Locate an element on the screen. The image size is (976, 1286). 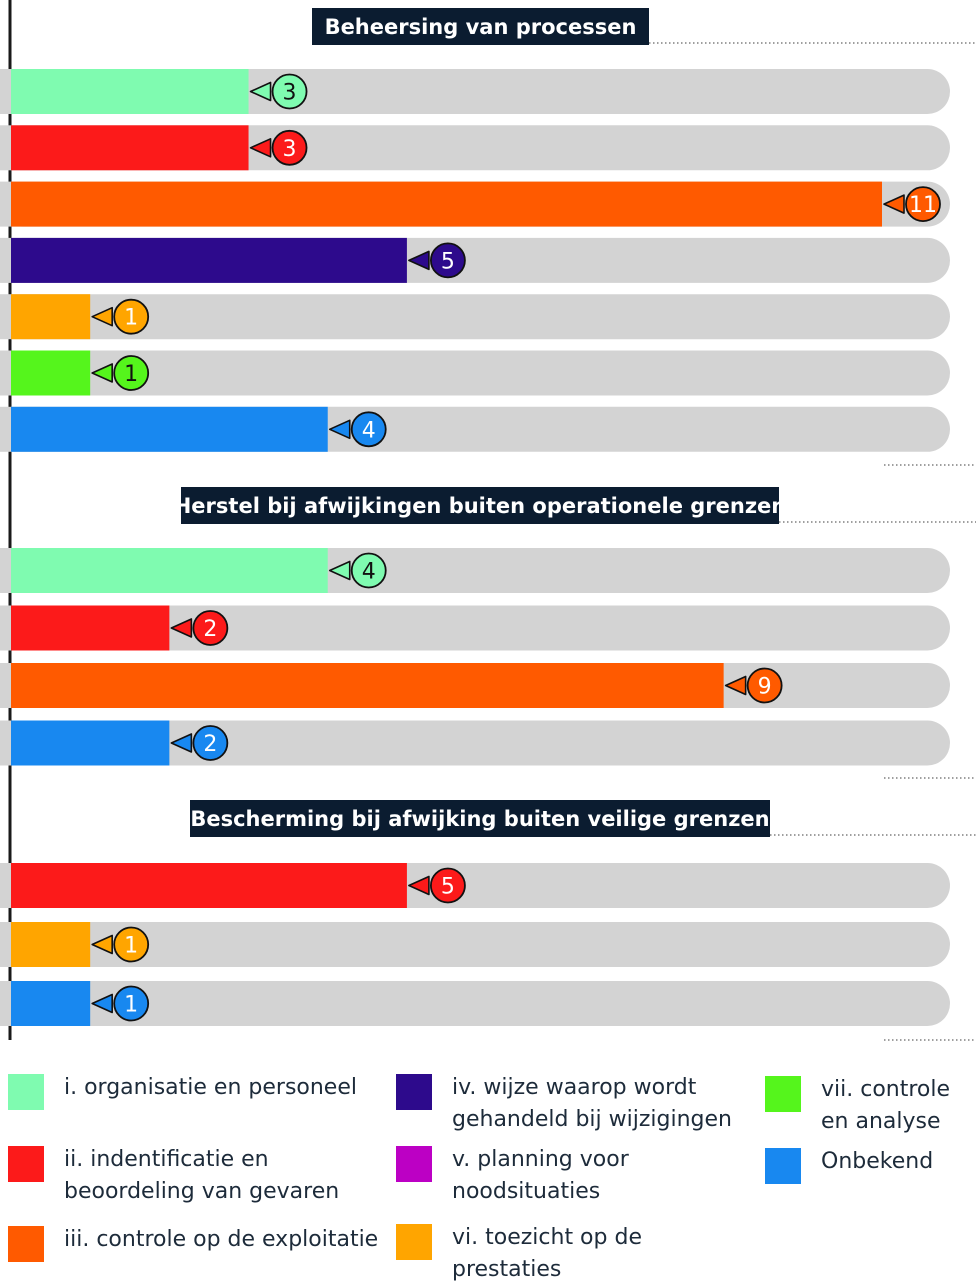
legend-item: iii. controle op de exploitatie is located at coordinates (193, 1243).